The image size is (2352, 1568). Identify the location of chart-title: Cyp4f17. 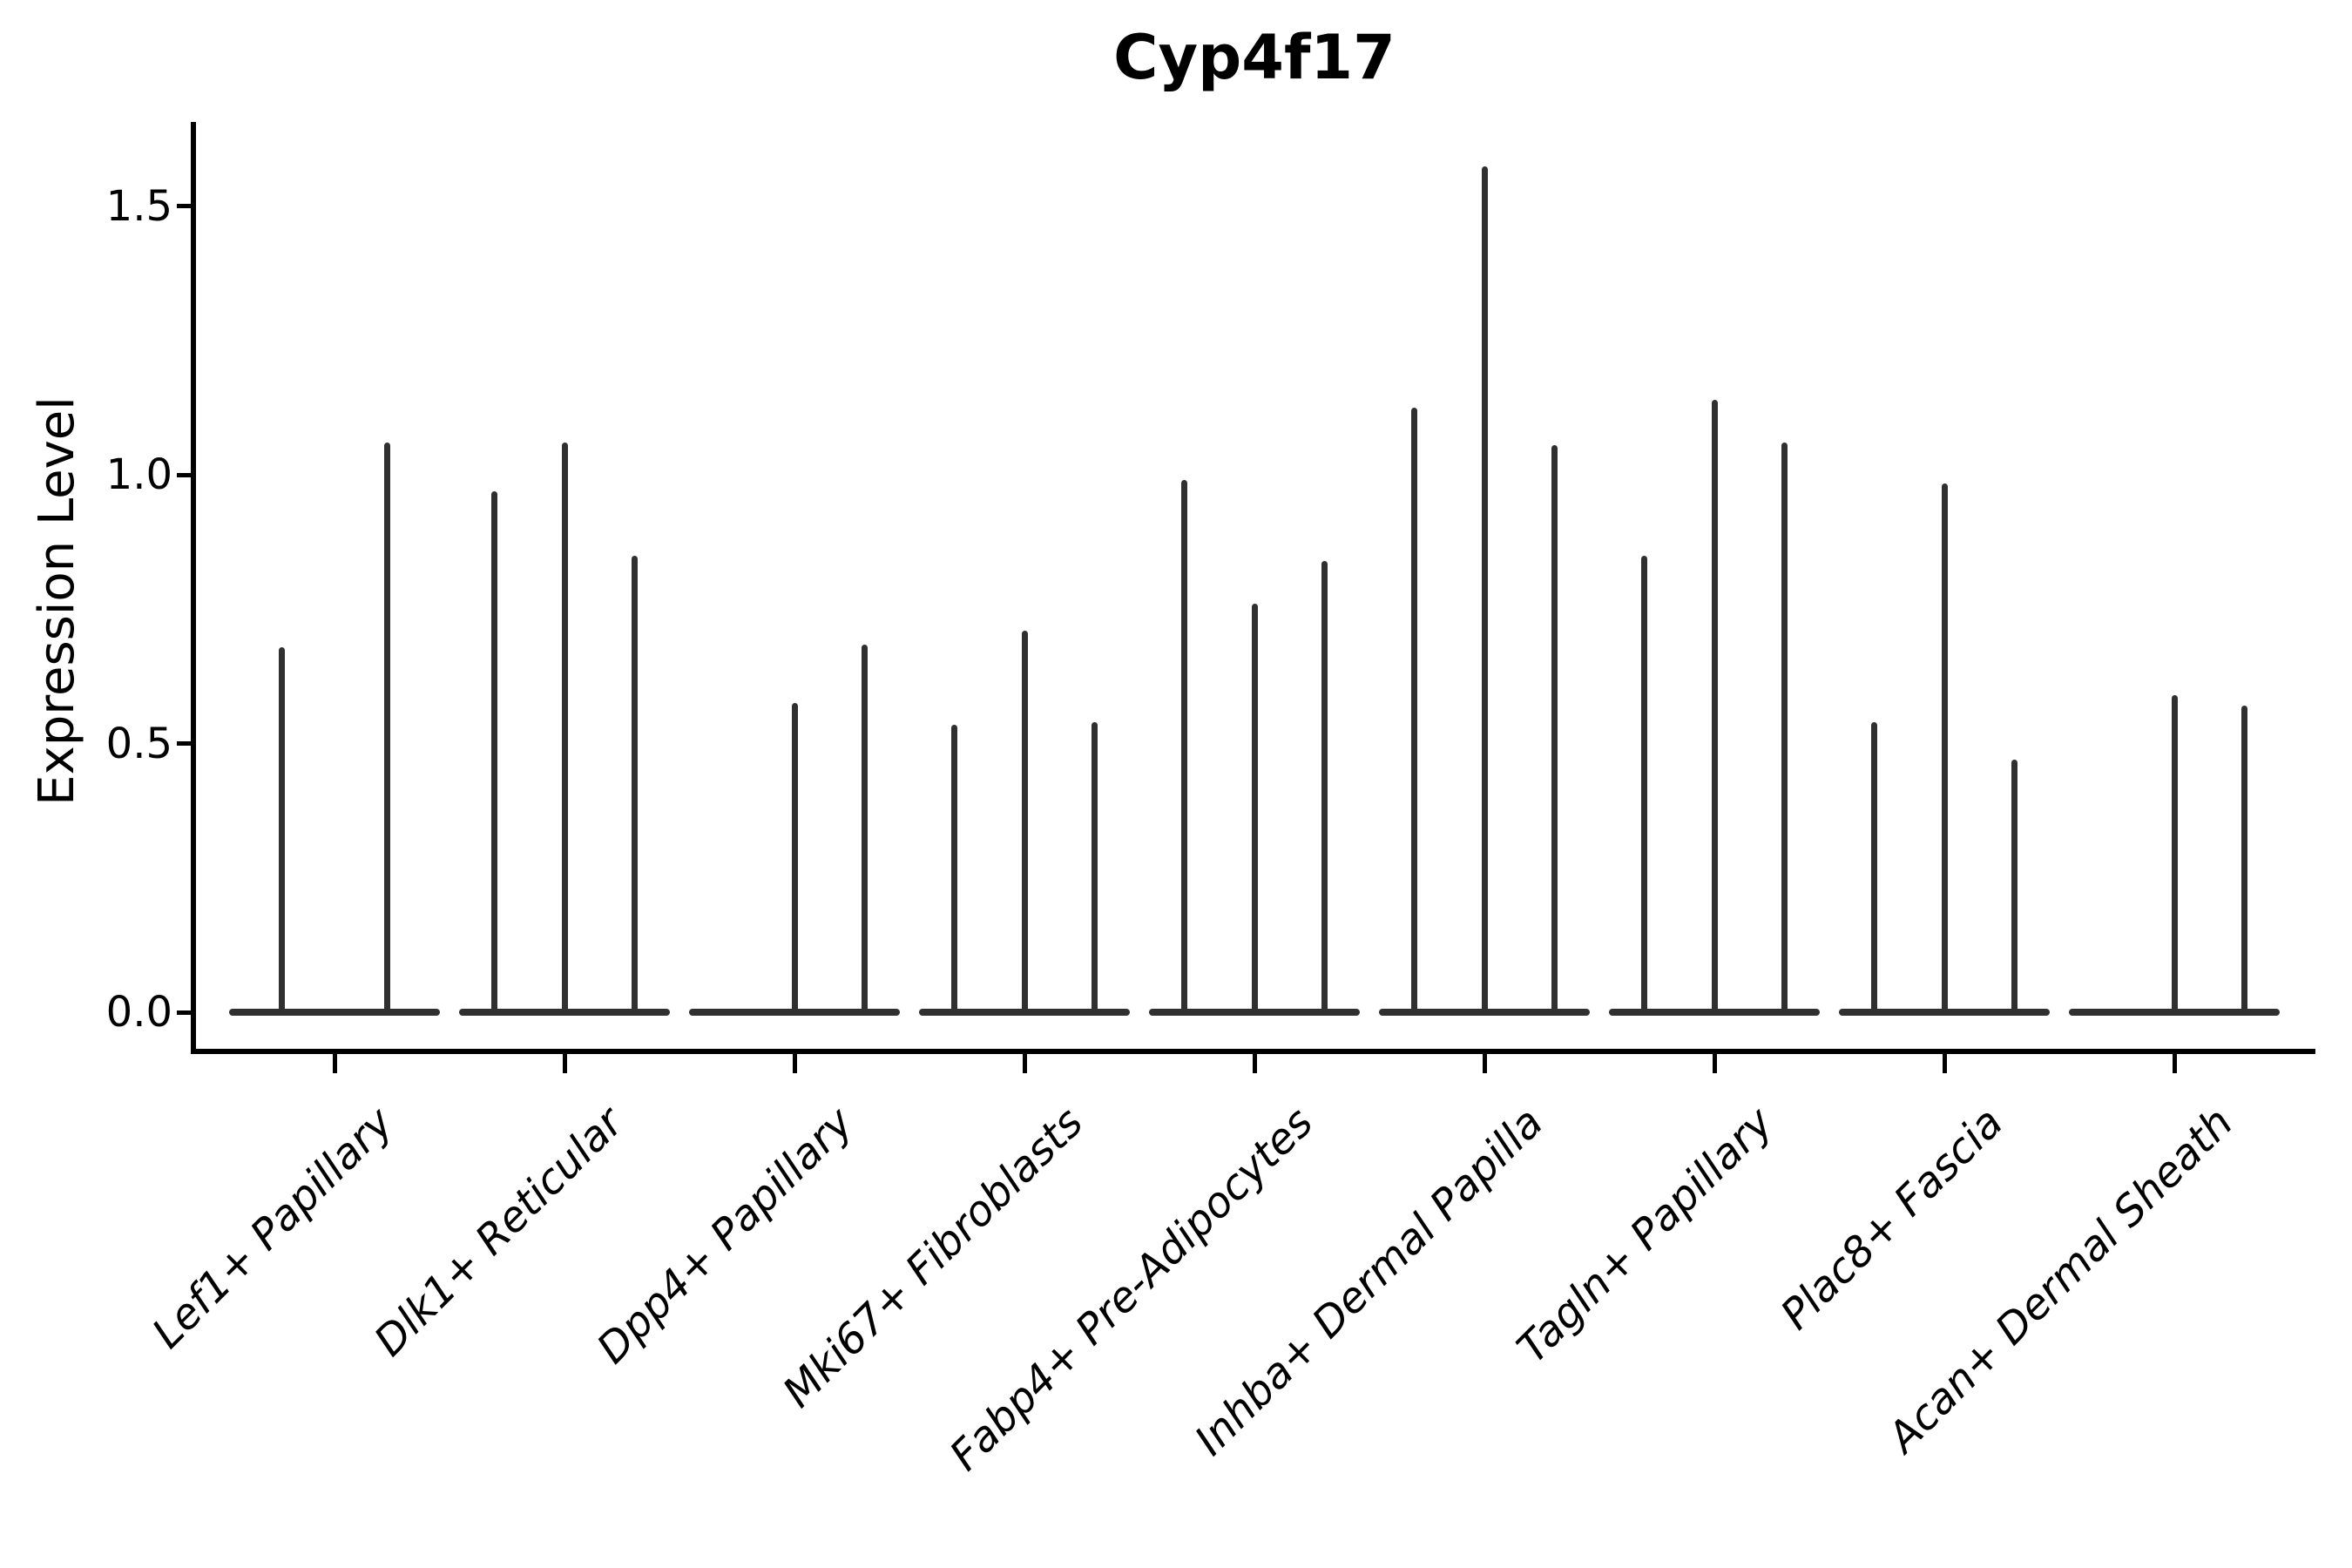
(1254, 58).